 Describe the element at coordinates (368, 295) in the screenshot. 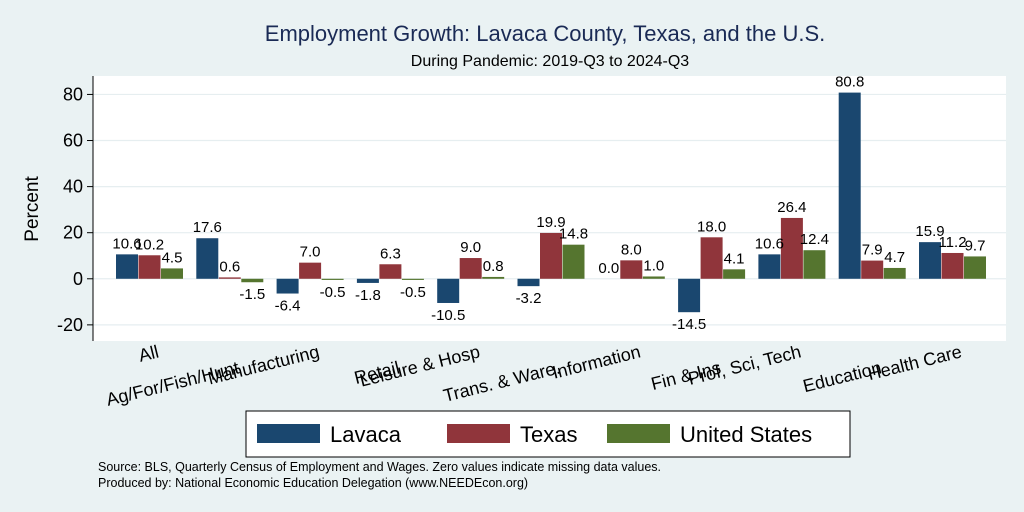

I see `data-label: -1.8` at that location.